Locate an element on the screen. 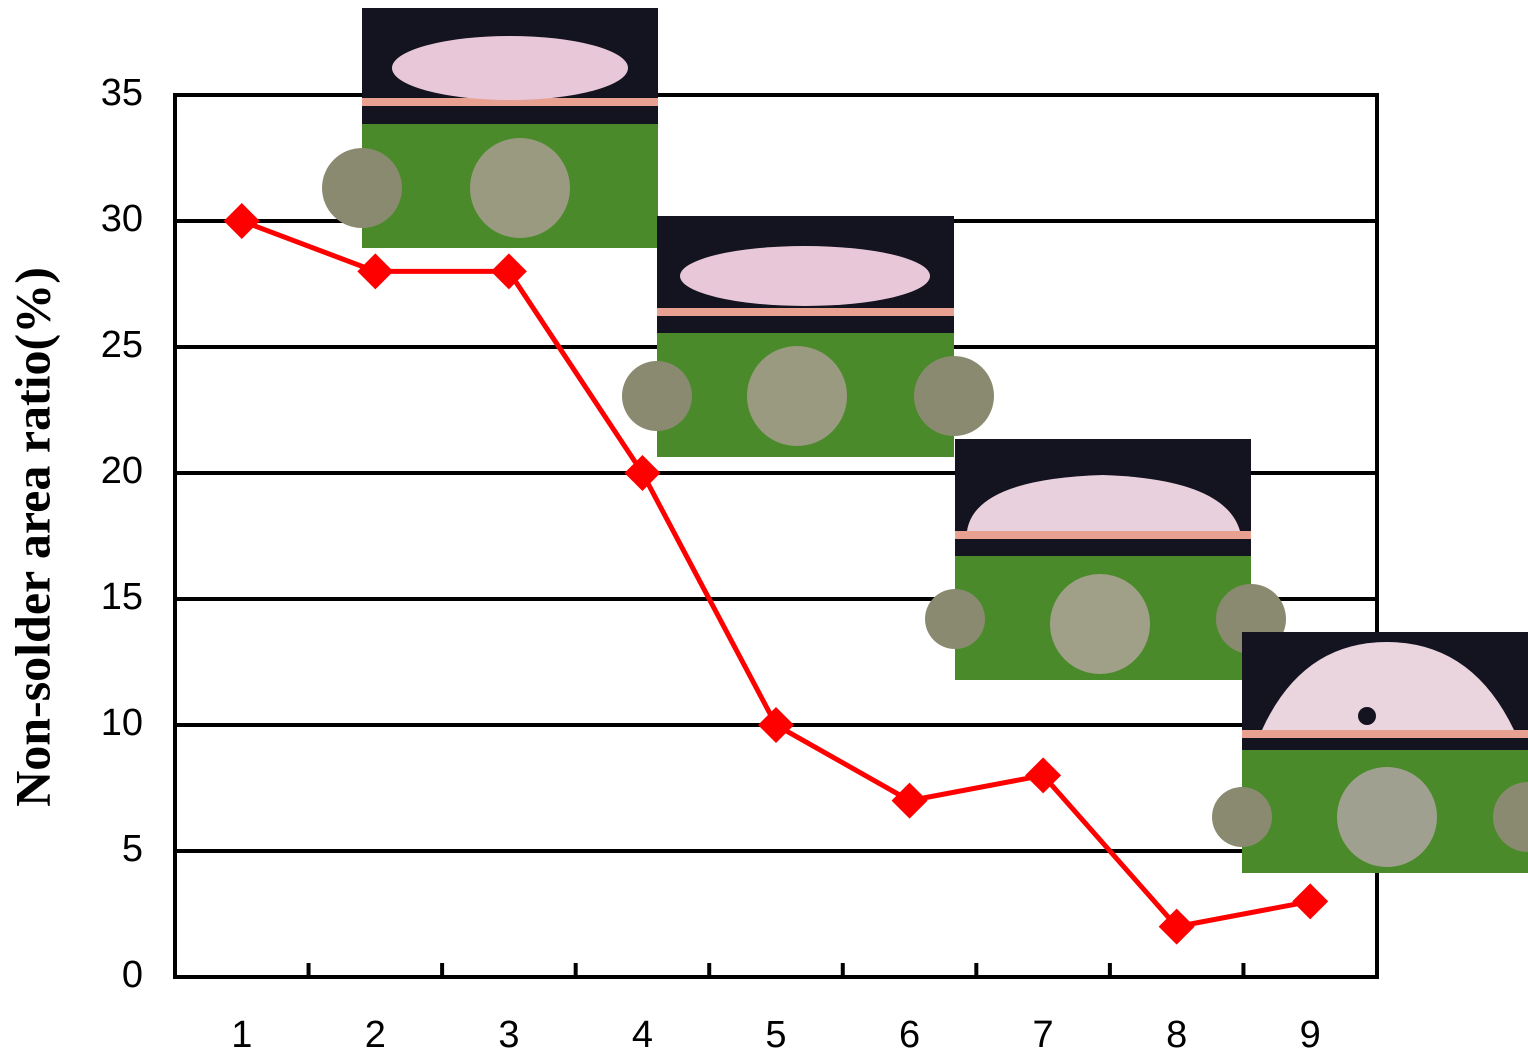  y-tick-label: 35 is located at coordinates (122, 93).